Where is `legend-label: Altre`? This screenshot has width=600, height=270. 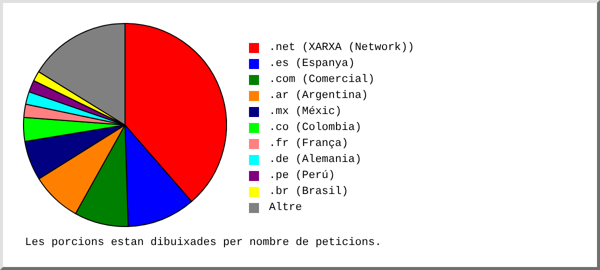 legend-label: Altre is located at coordinates (285, 208).